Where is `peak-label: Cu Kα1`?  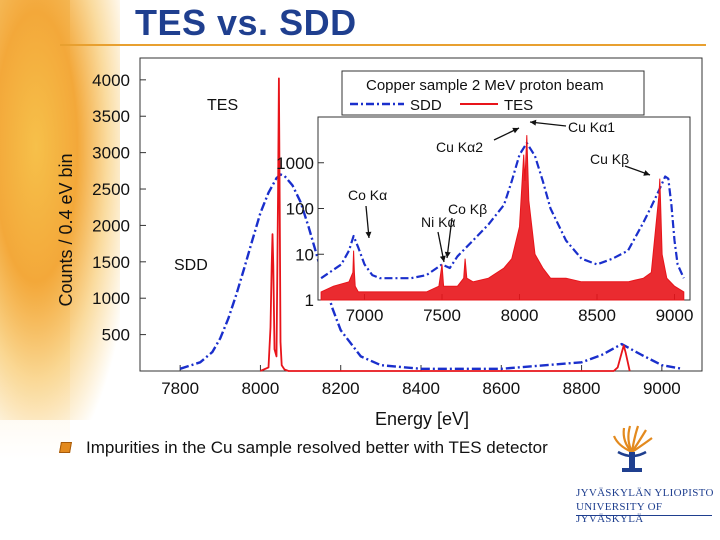 peak-label: Cu Kα1 is located at coordinates (591, 127).